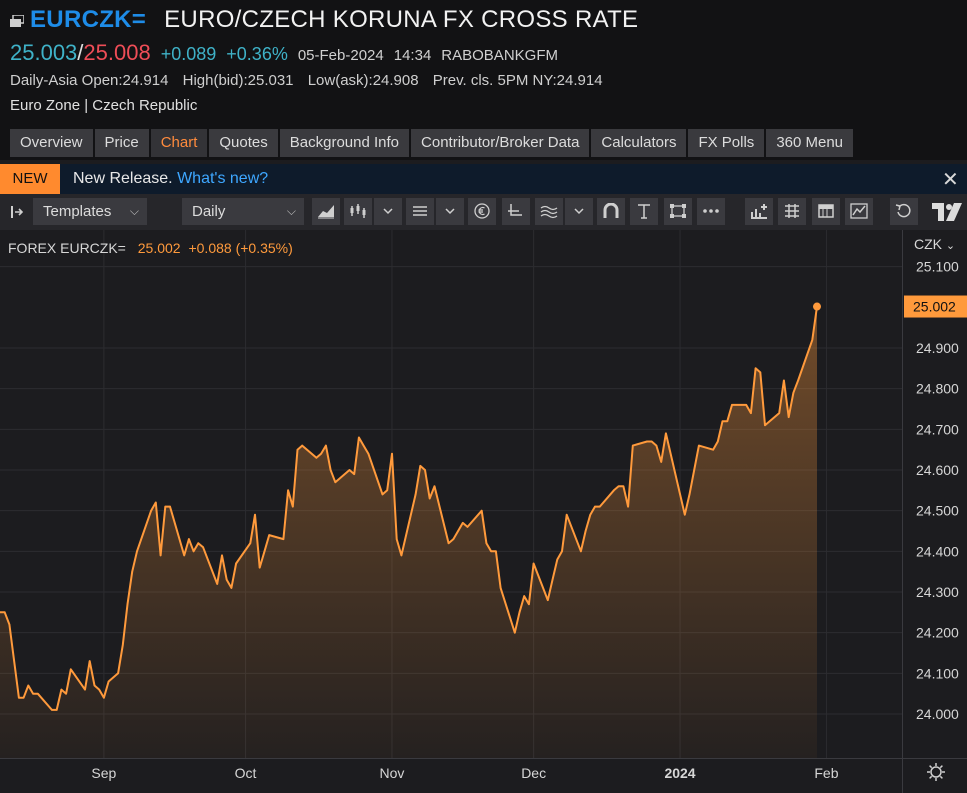 Image resolution: width=967 pixels, height=793 pixels. I want to click on tab-contributor-broker-data: Contributor/Broker Data, so click(500, 143).